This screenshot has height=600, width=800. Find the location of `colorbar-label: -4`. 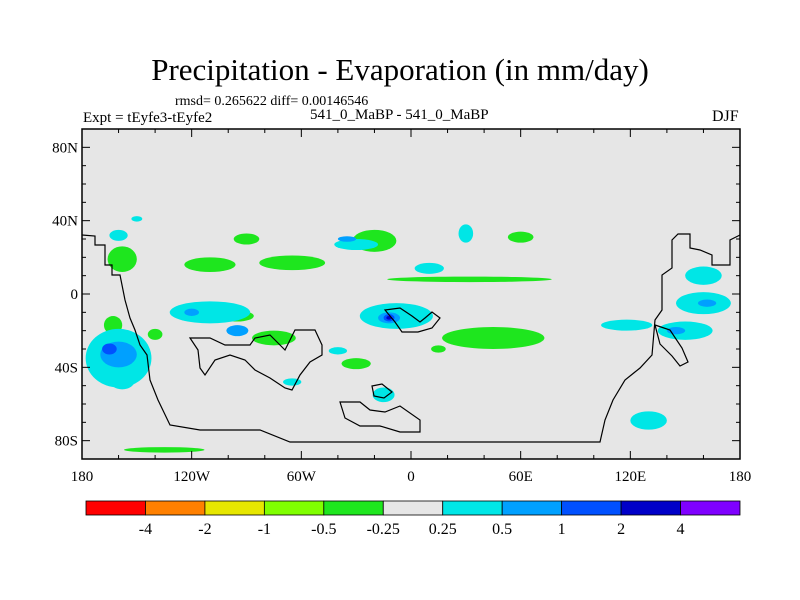

colorbar-label: -4 is located at coordinates (145, 529).